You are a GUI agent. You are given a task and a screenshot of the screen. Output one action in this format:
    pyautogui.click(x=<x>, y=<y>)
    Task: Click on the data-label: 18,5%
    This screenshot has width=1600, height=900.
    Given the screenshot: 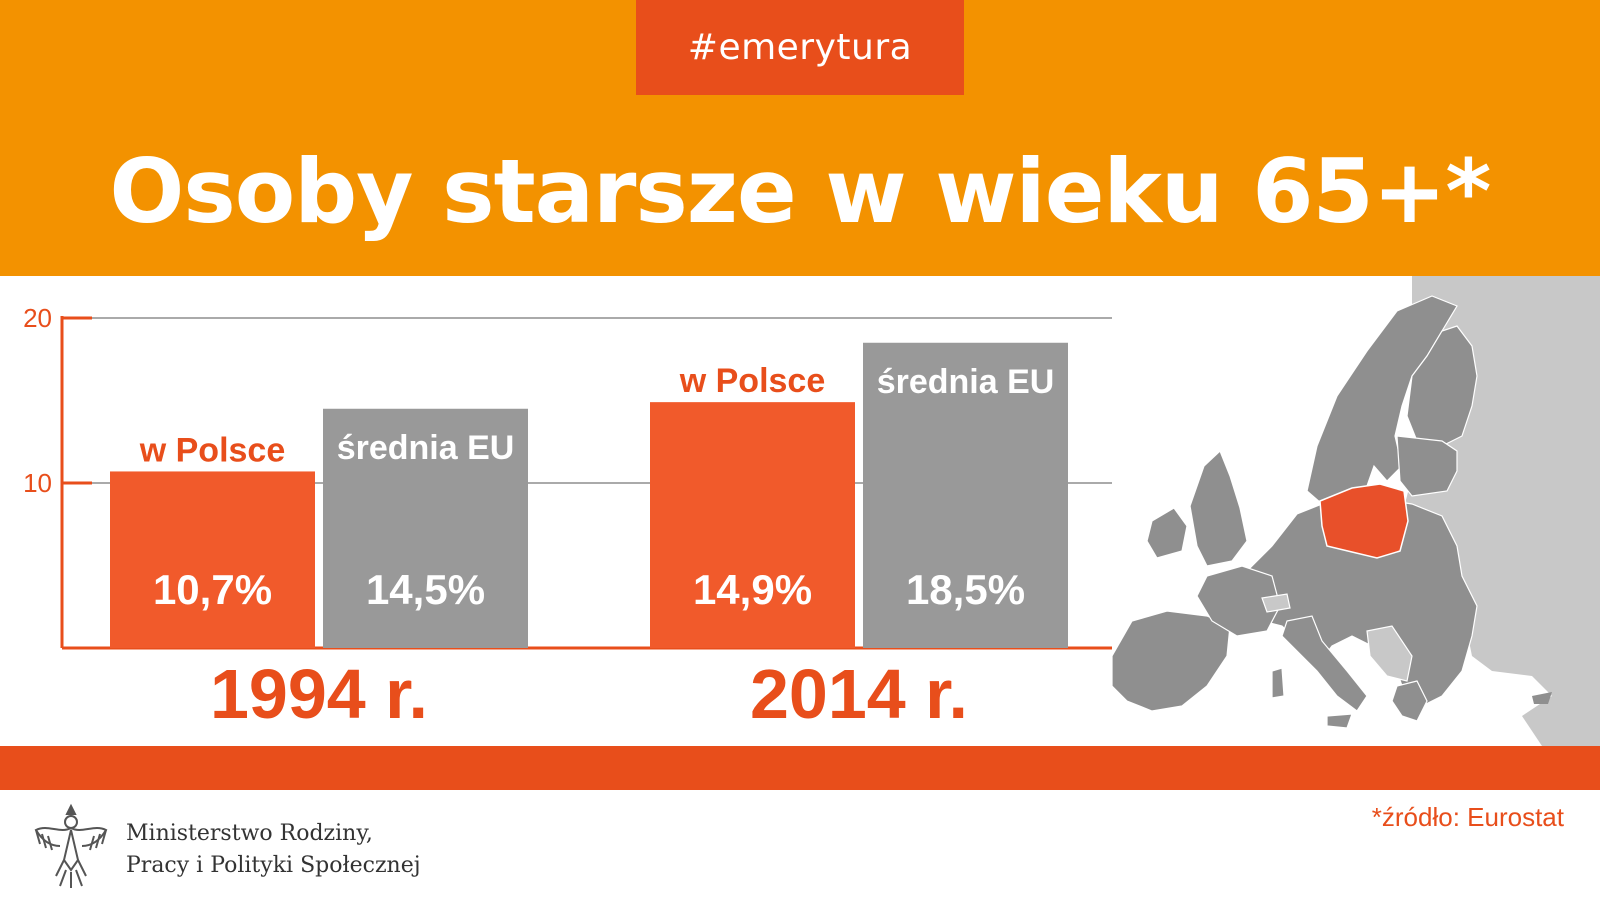 What is the action you would take?
    pyautogui.click(x=965, y=589)
    